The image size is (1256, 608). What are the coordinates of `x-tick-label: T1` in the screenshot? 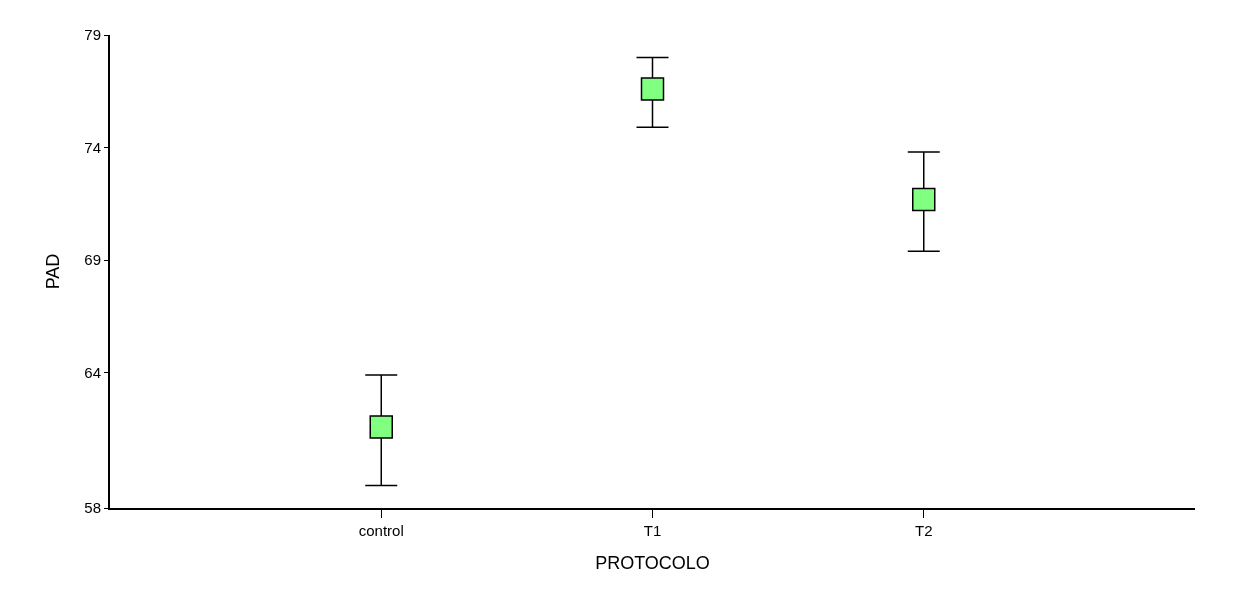 It's located at (652, 530).